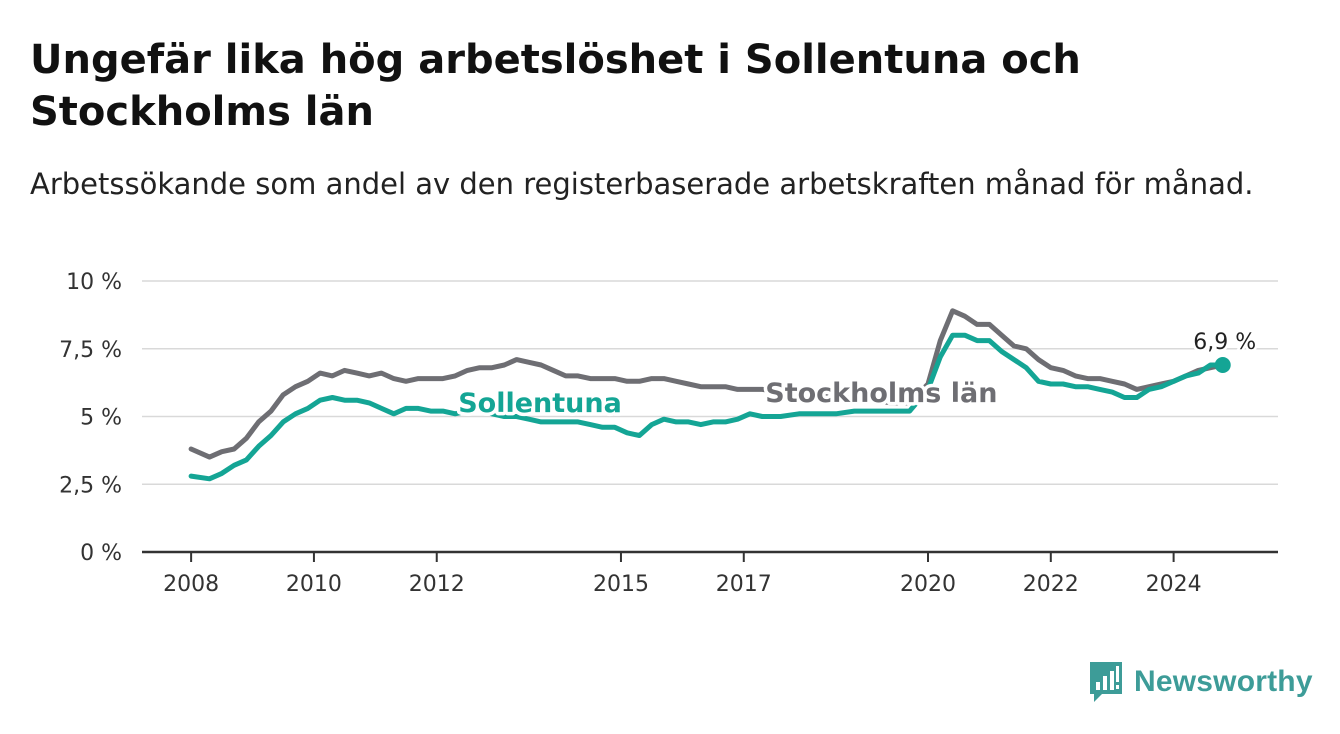  I want to click on newsworthy-brand: Newsworthy, so click(1200, 682).